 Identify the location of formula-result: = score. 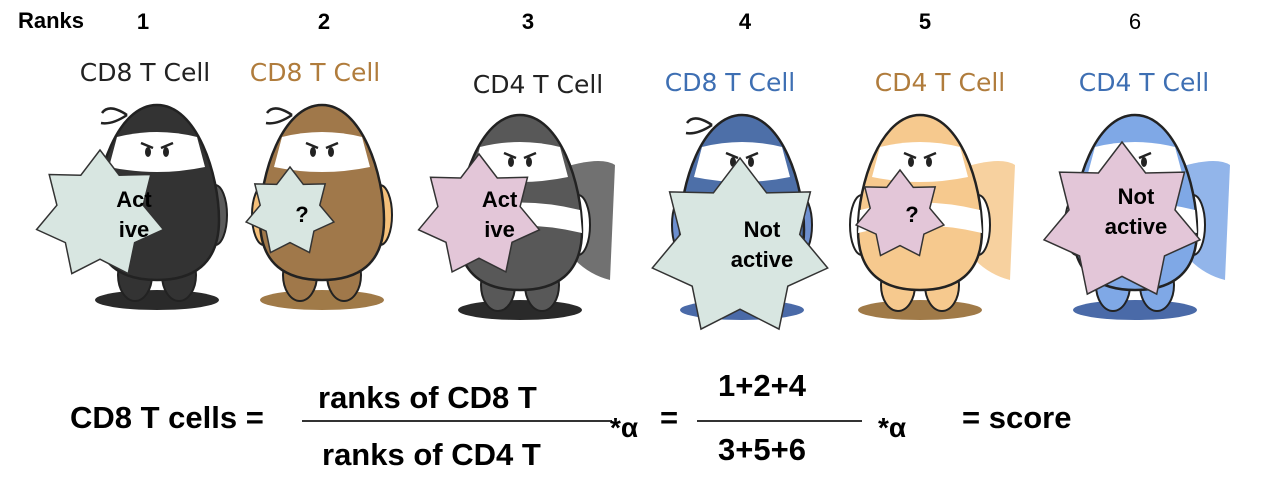
(1017, 417).